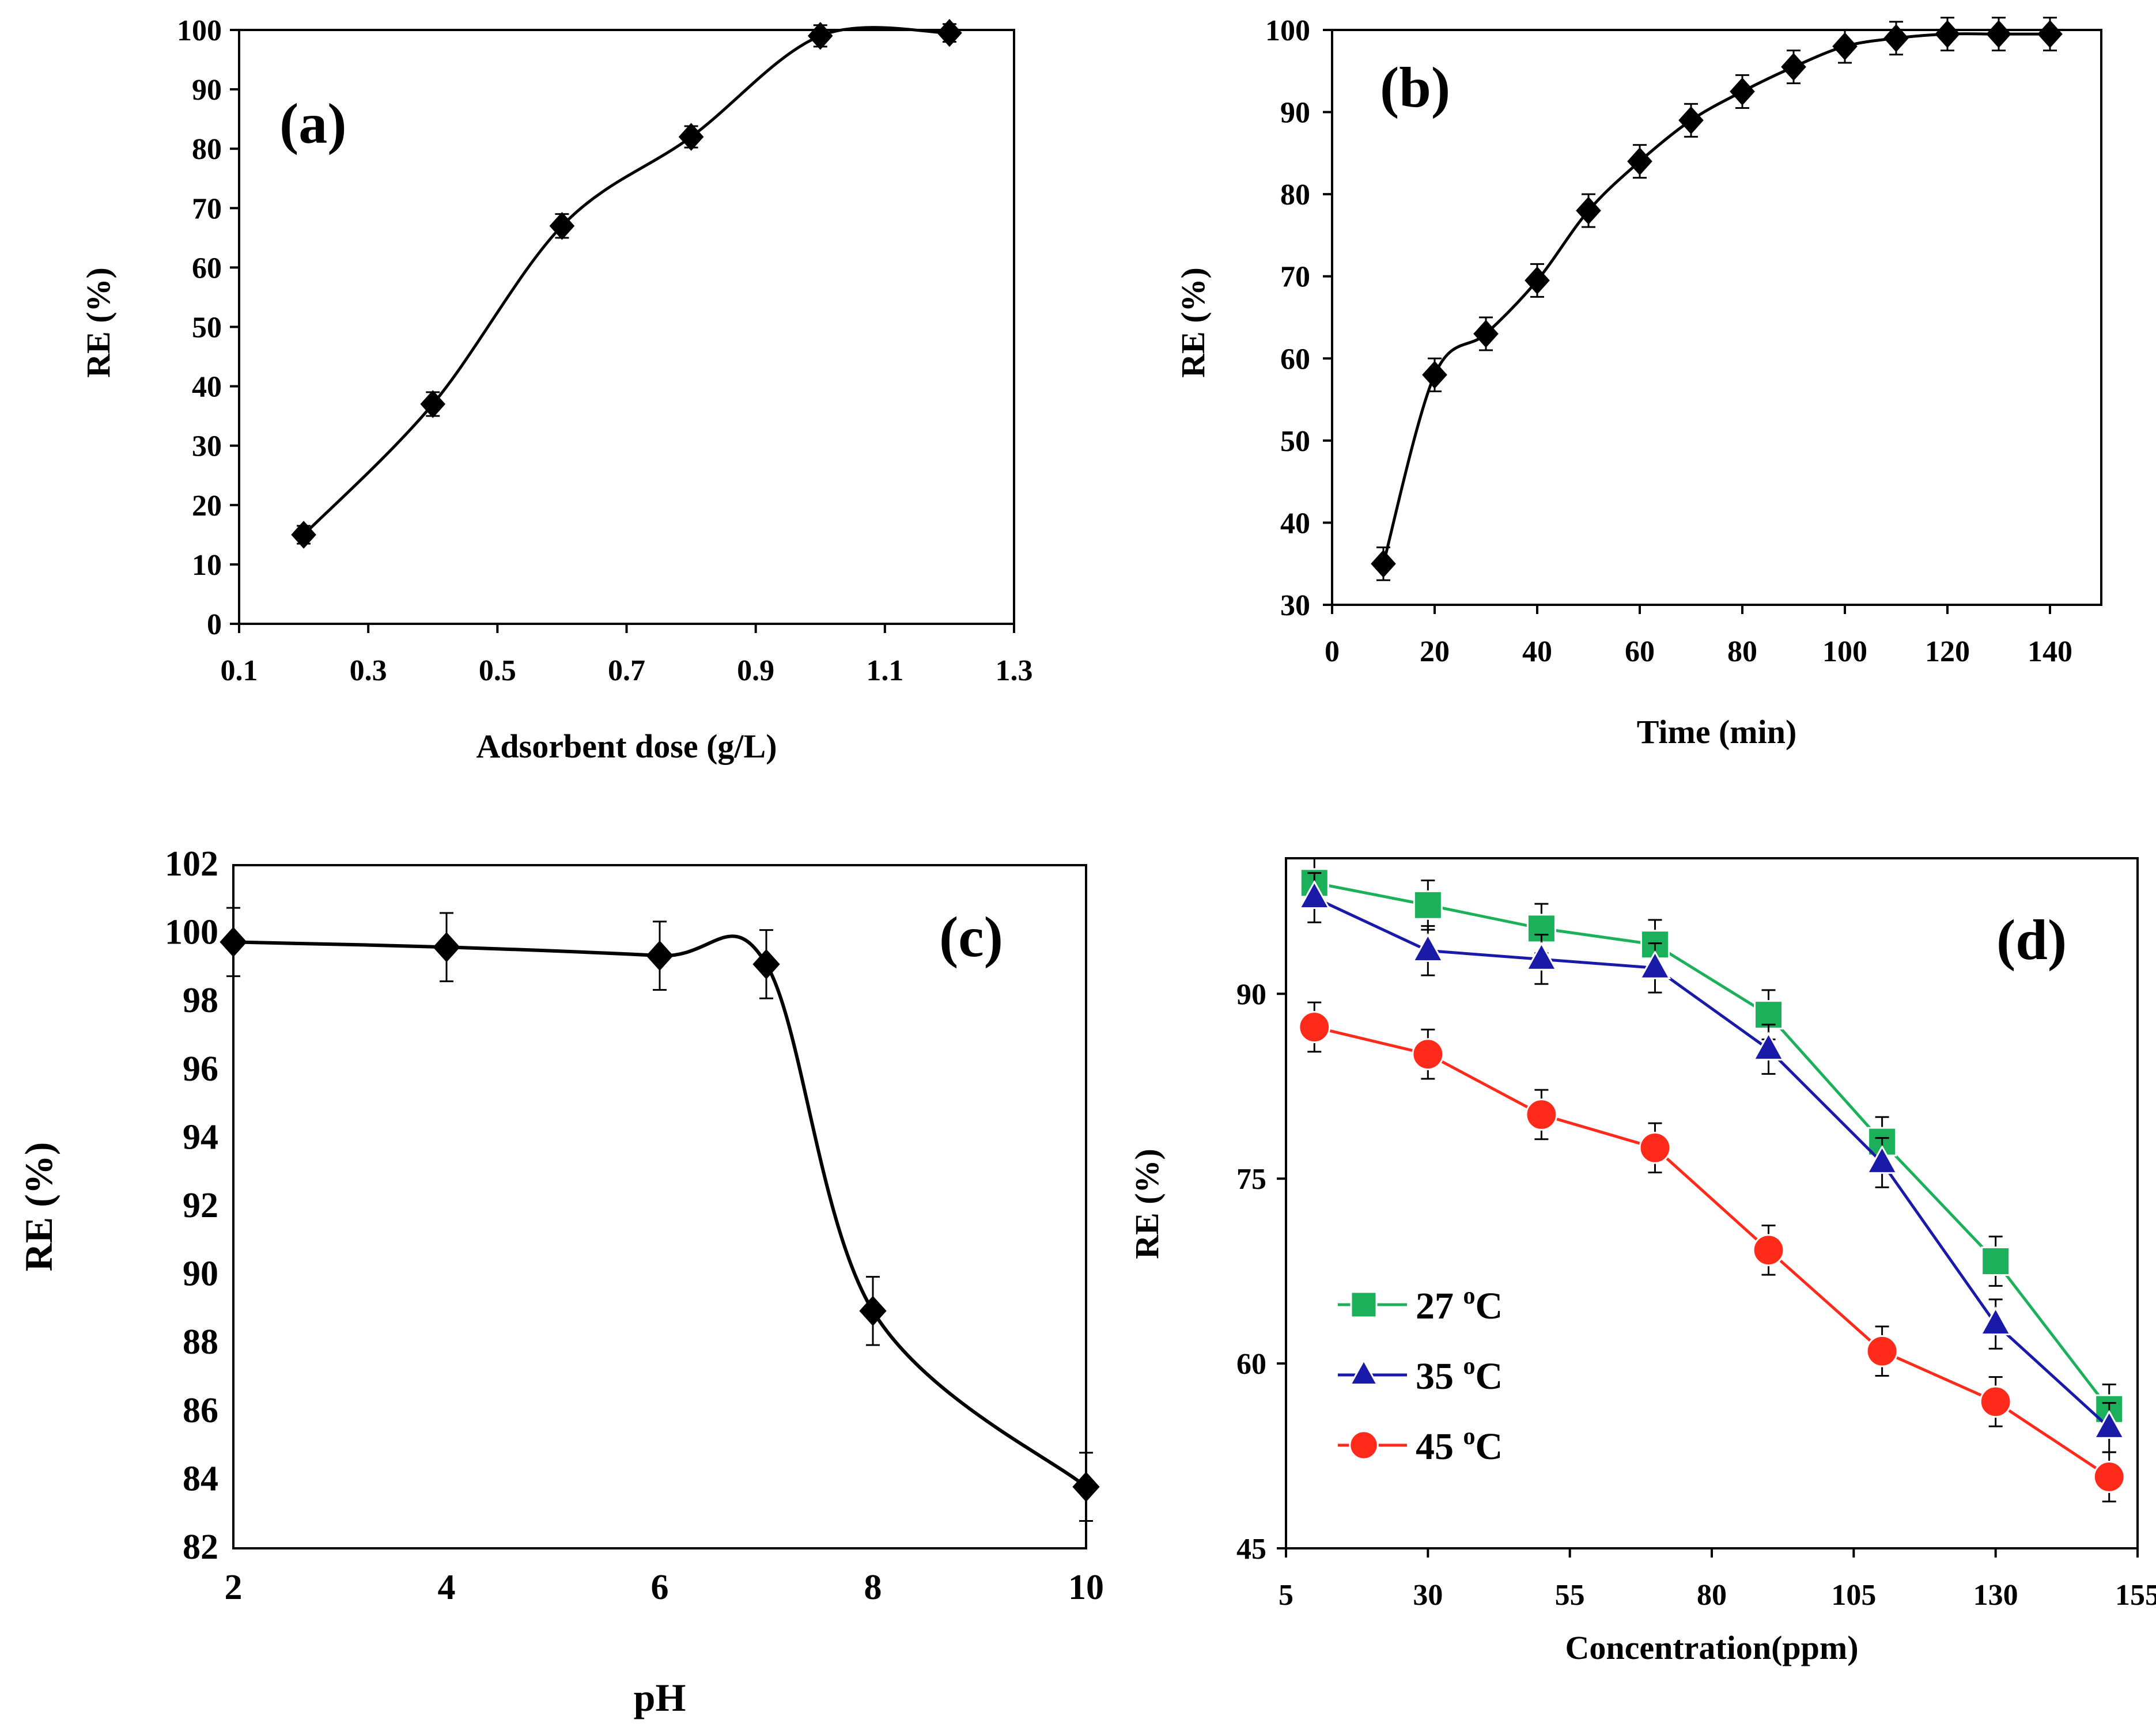 The height and width of the screenshot is (1724, 2156). I want to click on x-axis-label: pH, so click(660, 1698).